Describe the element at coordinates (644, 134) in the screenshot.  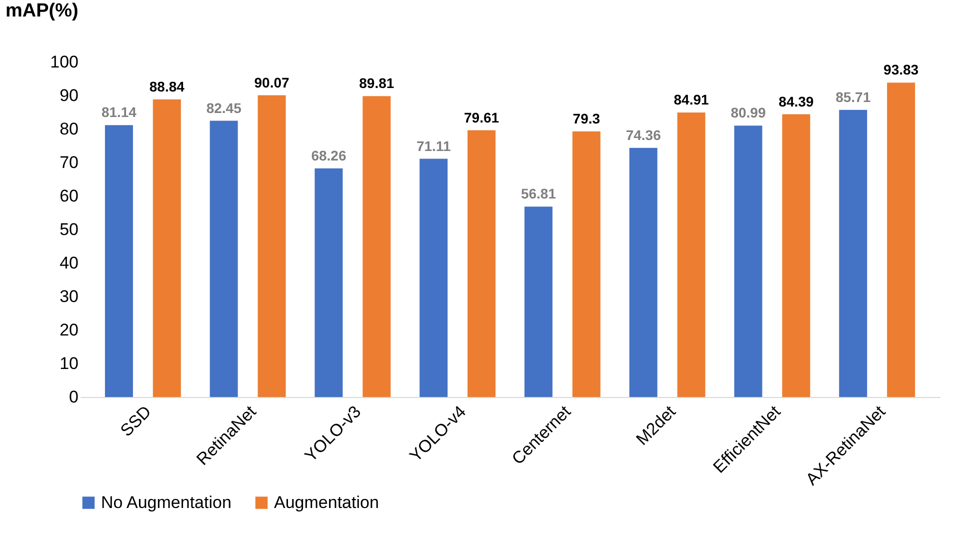
I see `data-label: 74.36` at that location.